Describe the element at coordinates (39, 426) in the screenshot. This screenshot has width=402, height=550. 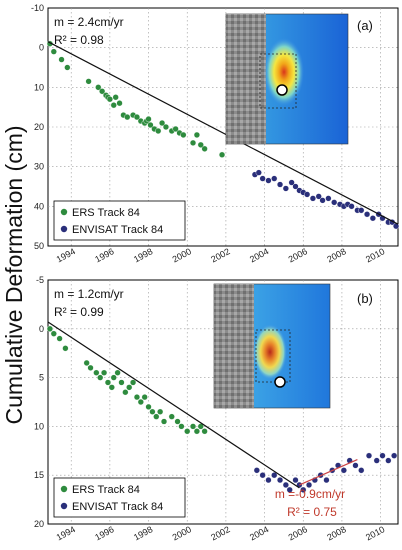
I see `panel-b-y-tick-10: 10` at that location.